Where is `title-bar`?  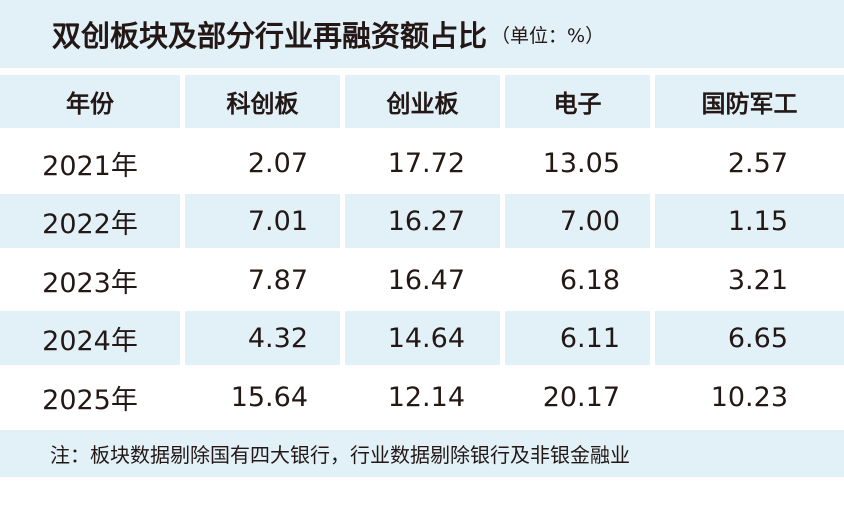 title-bar is located at coordinates (422, 34).